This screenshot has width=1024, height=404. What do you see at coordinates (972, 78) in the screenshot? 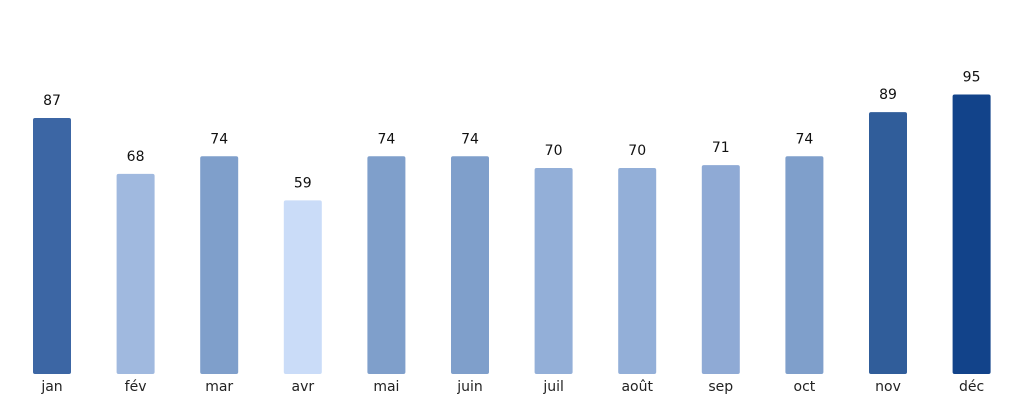
I see `data-label-déc: 95` at bounding box center [972, 78].